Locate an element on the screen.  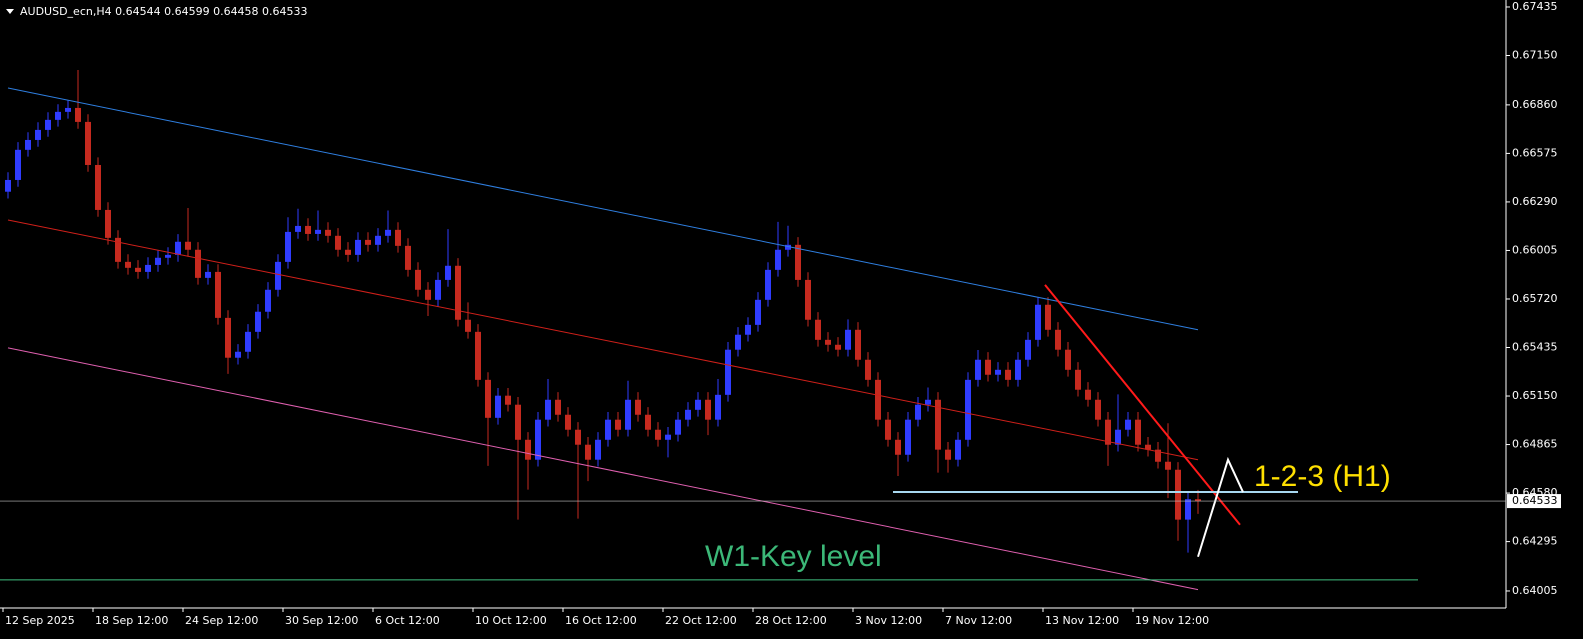
y-tick-label: 0.64005 is located at coordinates (1535, 590).